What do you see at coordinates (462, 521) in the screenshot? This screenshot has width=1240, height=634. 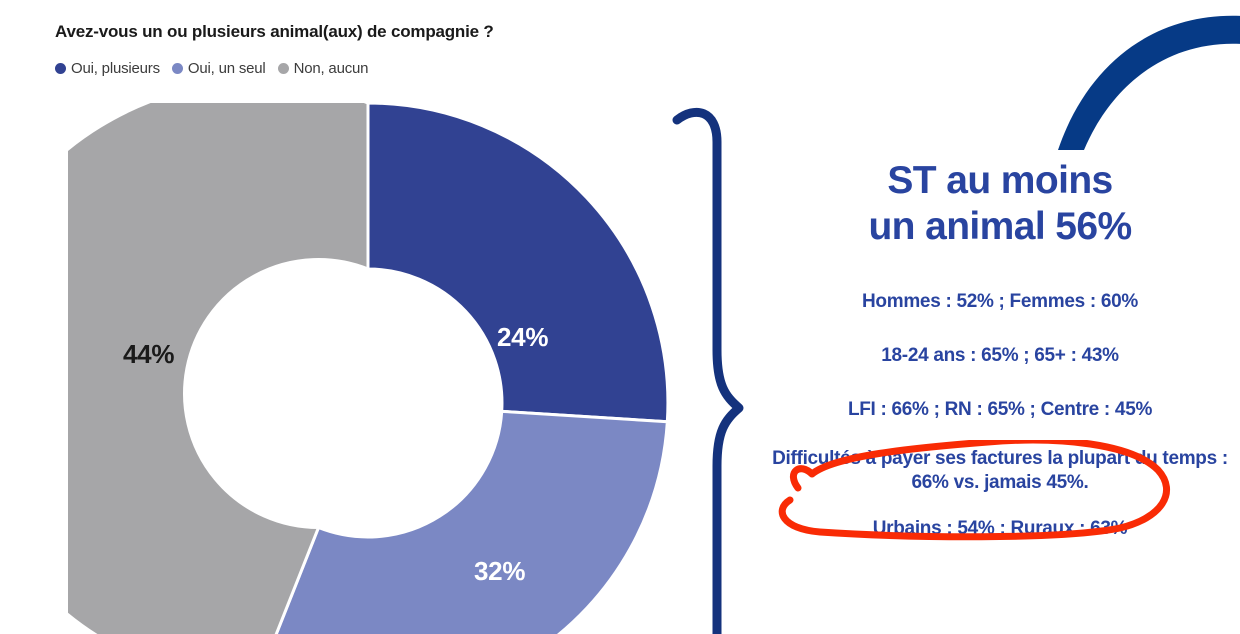 I see `donut-slice-oui-un-seul` at bounding box center [462, 521].